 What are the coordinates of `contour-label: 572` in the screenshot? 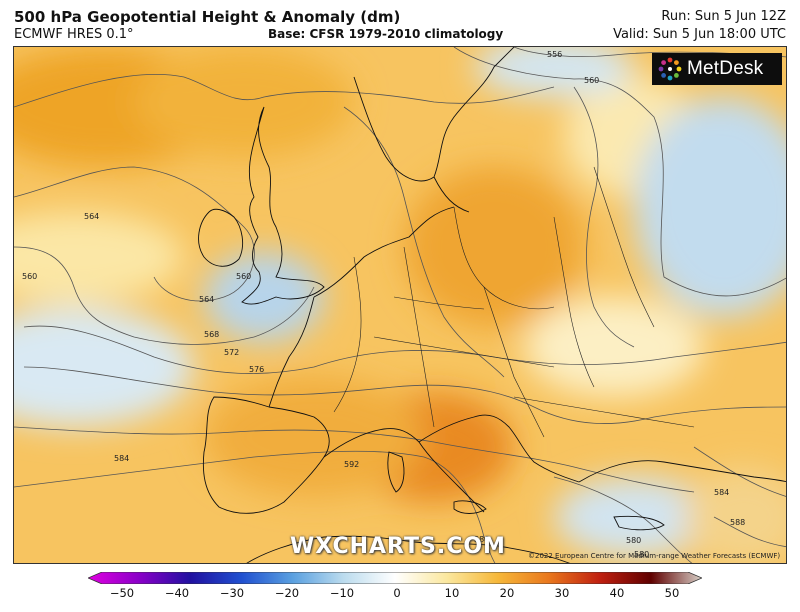 It's located at (231, 352).